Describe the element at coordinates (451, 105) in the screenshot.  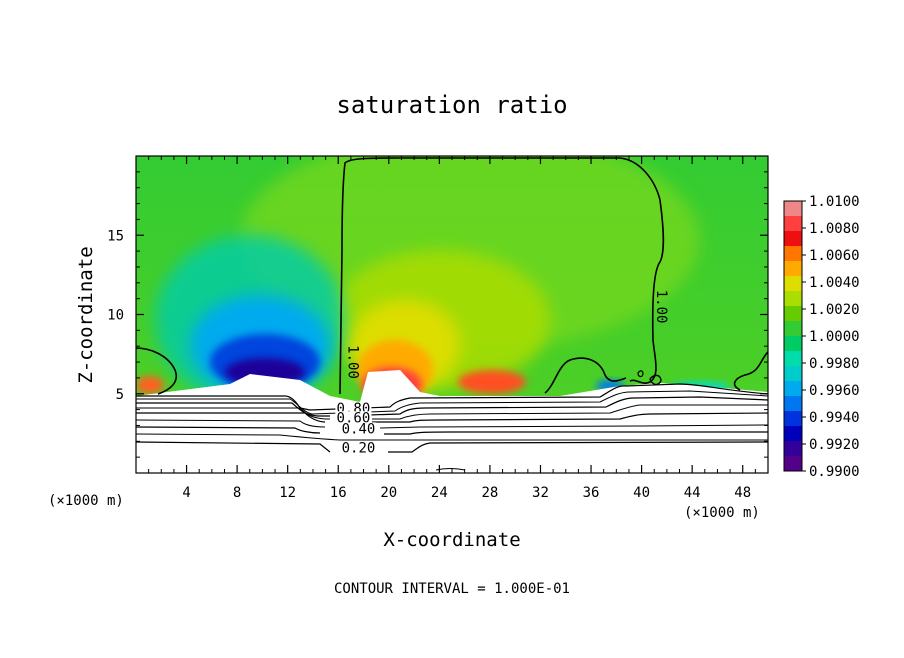
I see `chart-title: saturation ratio` at that location.